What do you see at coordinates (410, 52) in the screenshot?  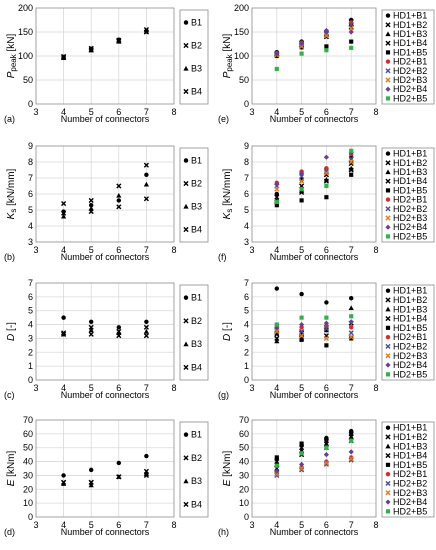 I see `legend-entry-label: HD1+B5` at bounding box center [410, 52].